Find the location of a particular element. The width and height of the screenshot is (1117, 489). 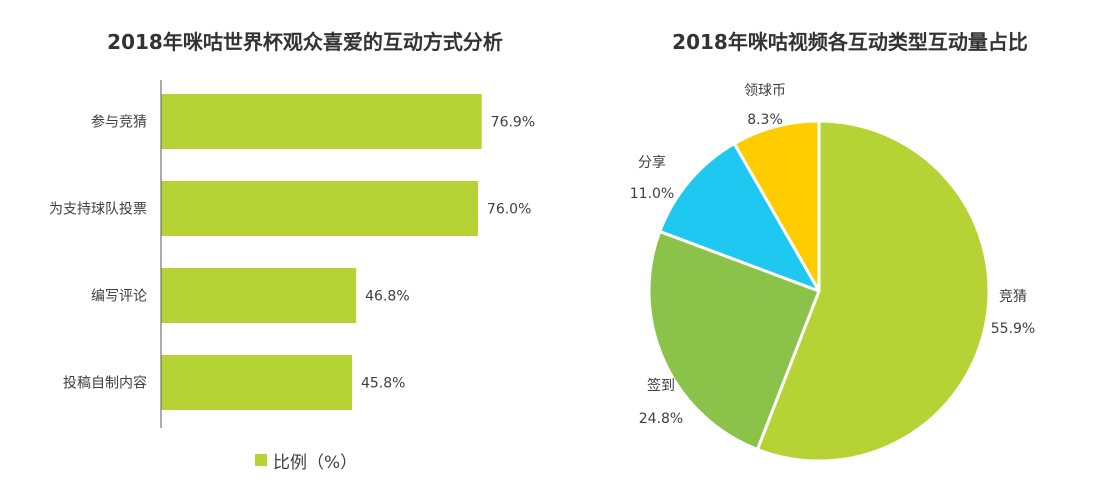

slice-name-label: 竞猜 is located at coordinates (1013, 296).